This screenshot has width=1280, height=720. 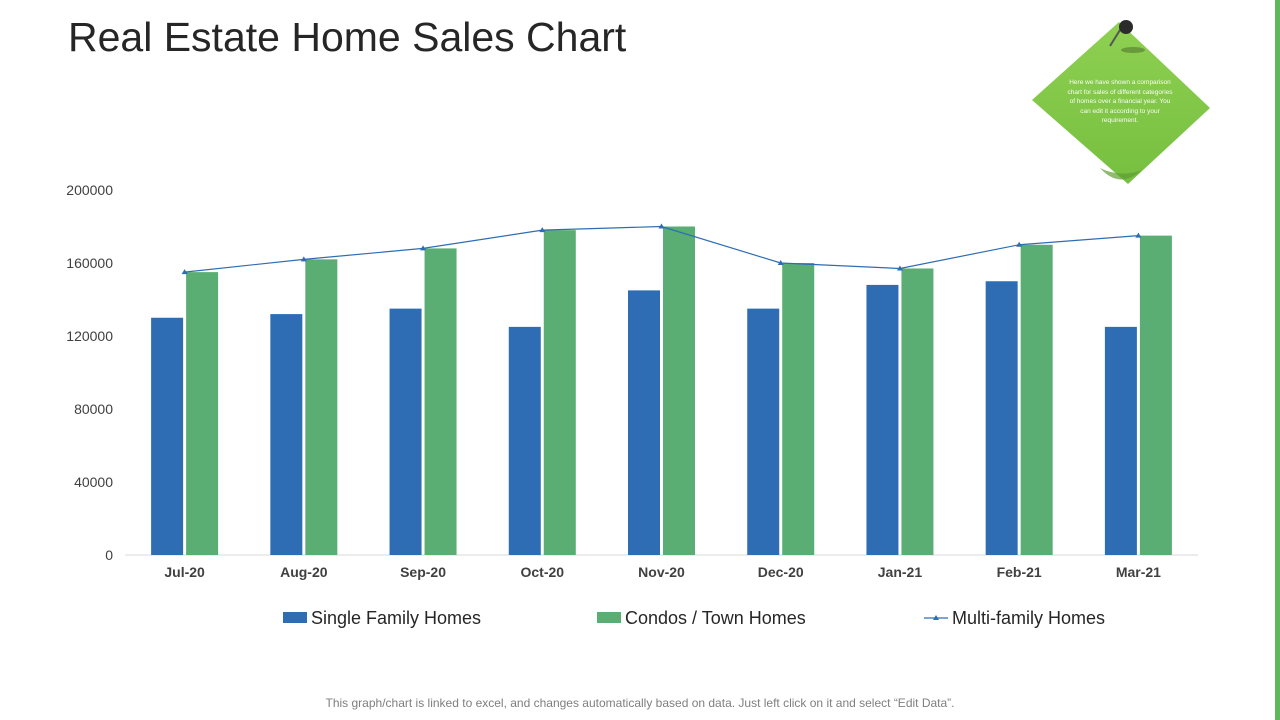 I want to click on note-body, so click(x=1121, y=103).